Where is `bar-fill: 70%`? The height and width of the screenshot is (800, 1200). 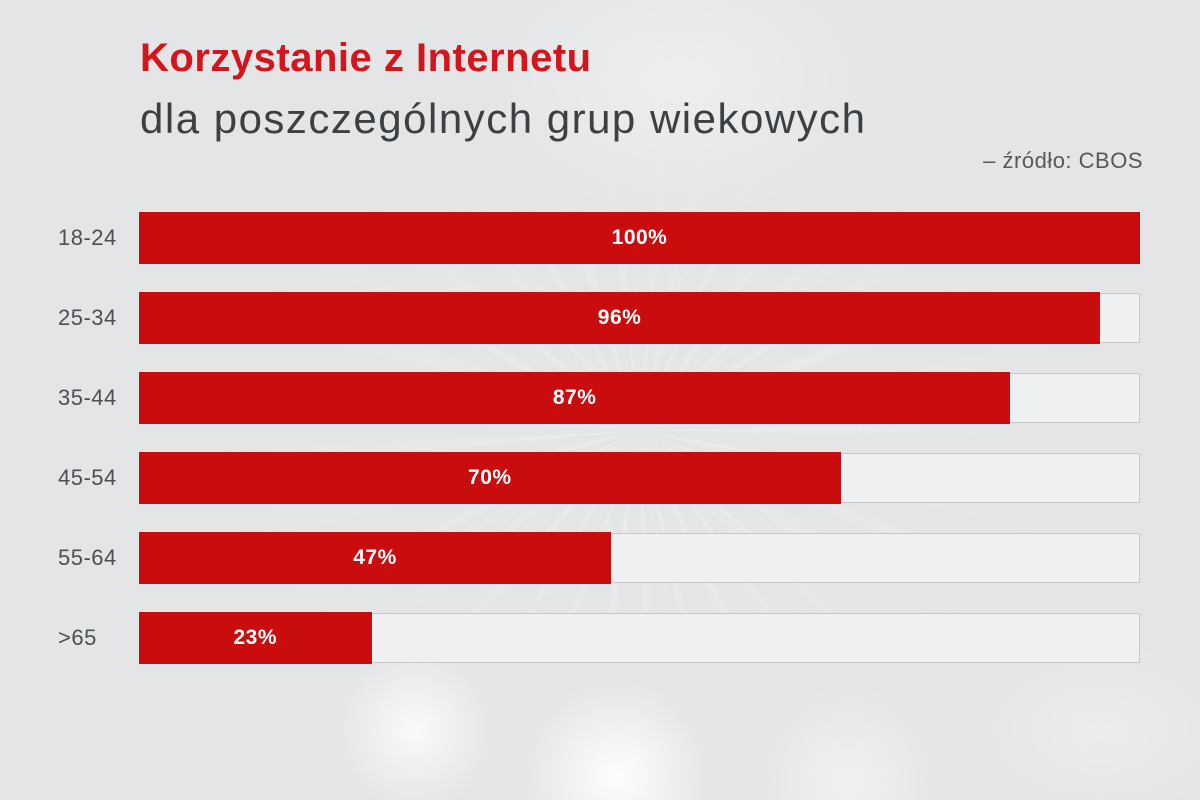
bar-fill: 70% is located at coordinates (490, 478).